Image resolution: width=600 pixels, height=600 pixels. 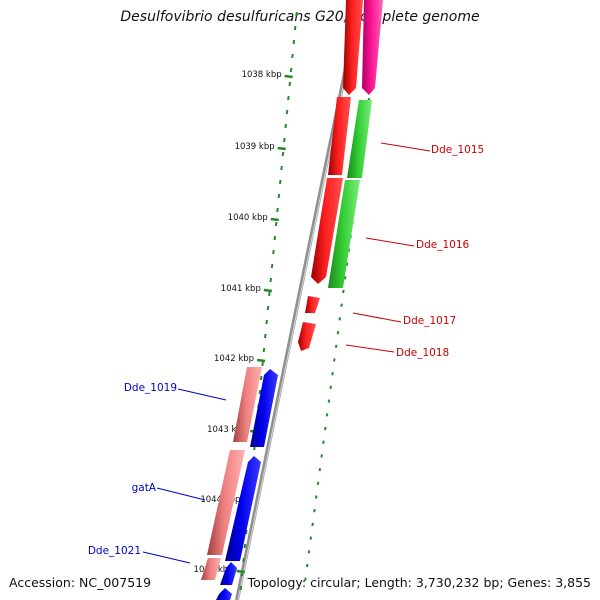 I want to click on scale-label: 1043 kbp, so click(x=227, y=430).